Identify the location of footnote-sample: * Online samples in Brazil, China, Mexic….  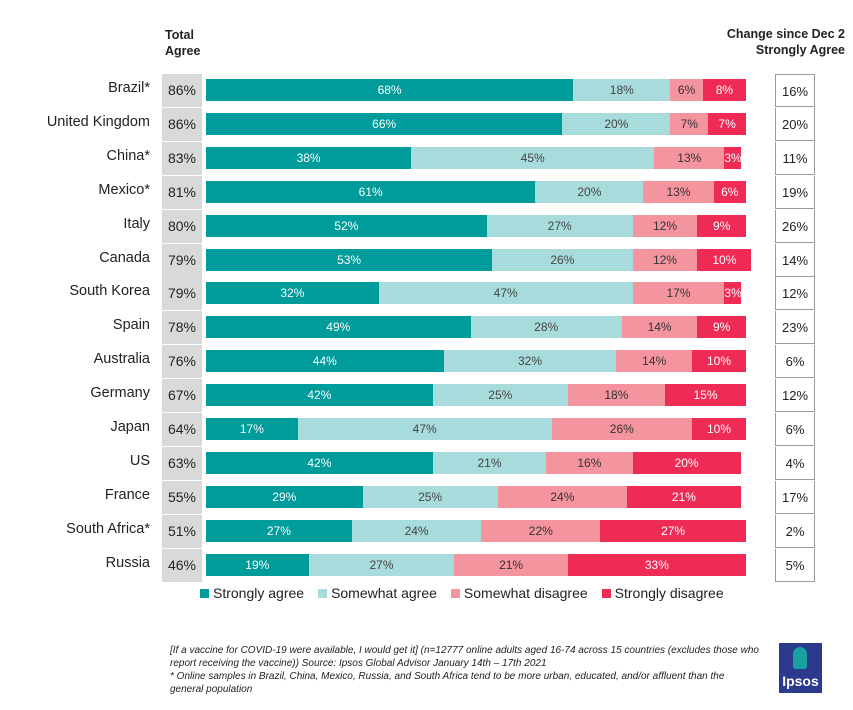
(447, 683).